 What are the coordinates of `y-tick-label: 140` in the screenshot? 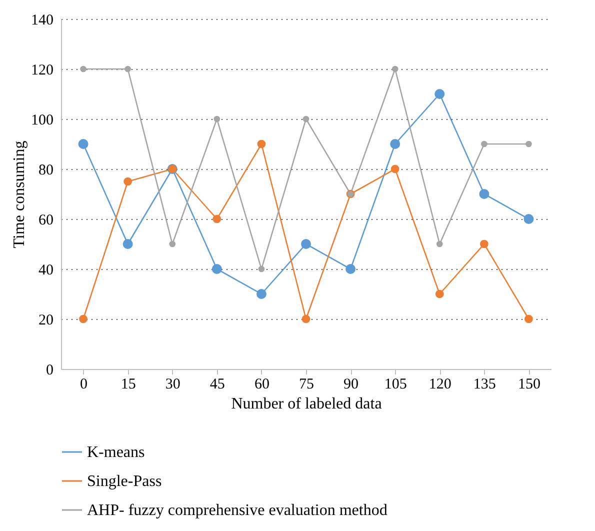 It's located at (42, 20).